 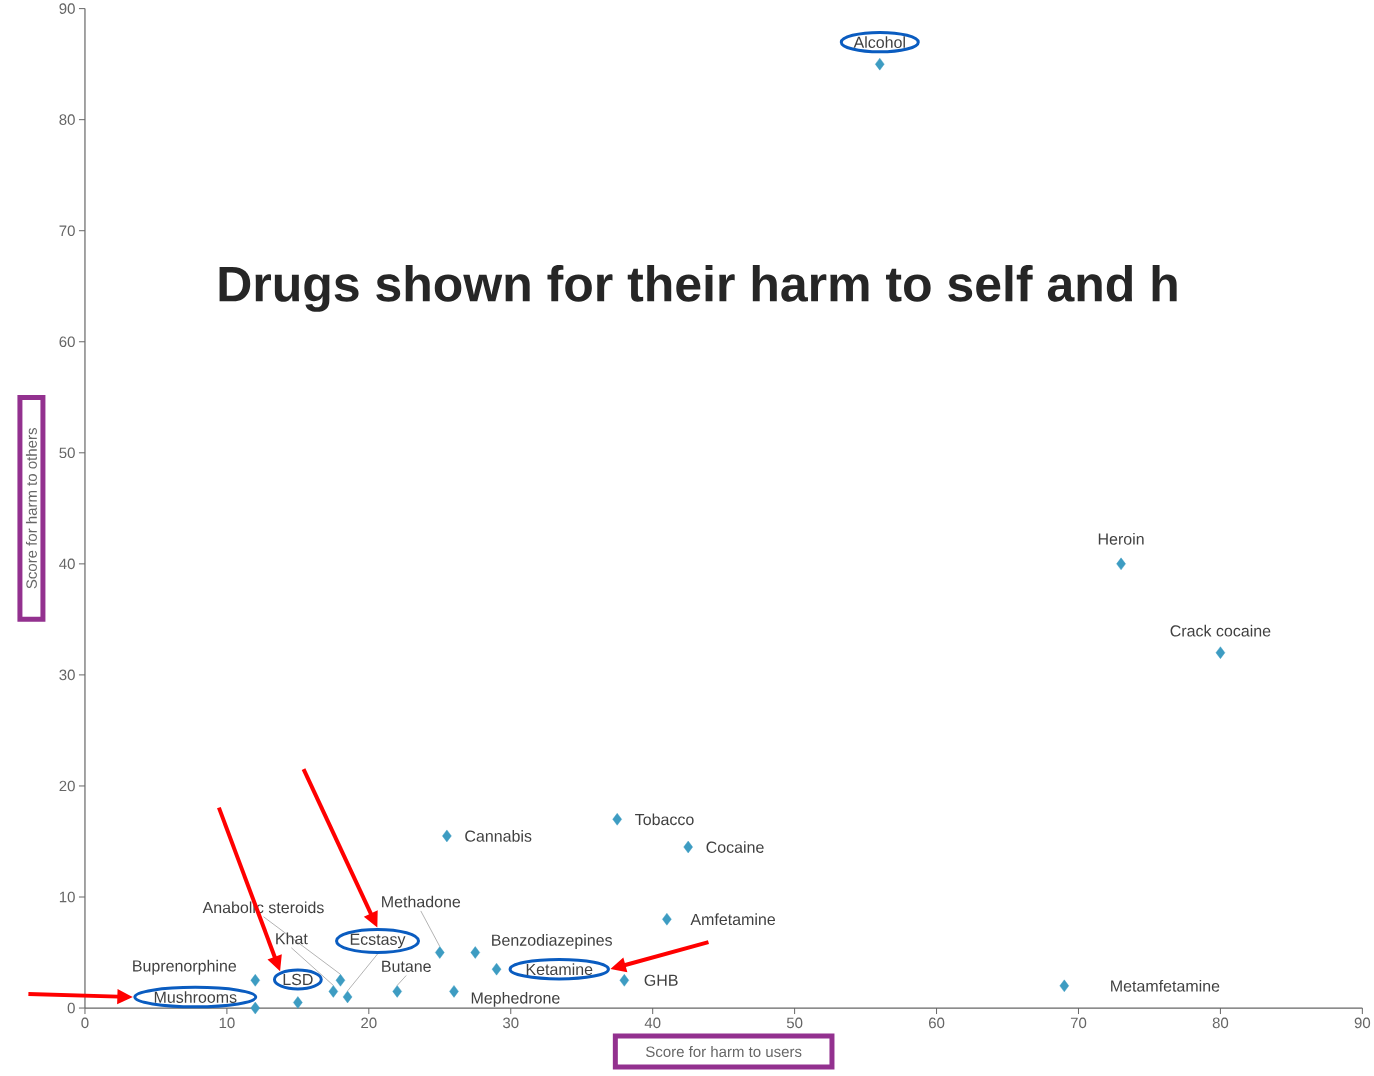 What do you see at coordinates (936, 1023) in the screenshot?
I see `x-tick-label: 60` at bounding box center [936, 1023].